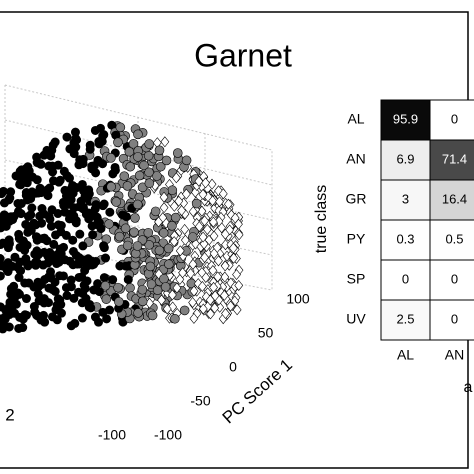 The image size is (474, 474). Describe the element at coordinates (468, 387) in the screenshot. I see `x-axis-label: a` at that location.